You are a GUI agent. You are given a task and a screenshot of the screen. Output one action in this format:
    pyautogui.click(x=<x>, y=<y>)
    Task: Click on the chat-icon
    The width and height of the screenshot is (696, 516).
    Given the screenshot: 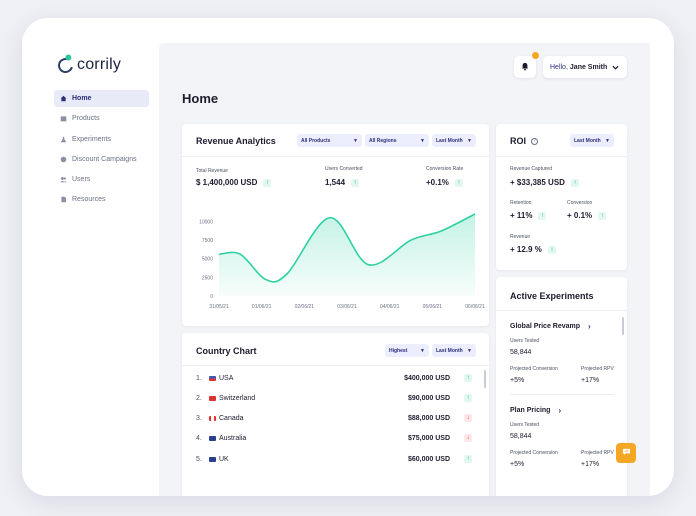 What is the action you would take?
    pyautogui.click(x=626, y=453)
    